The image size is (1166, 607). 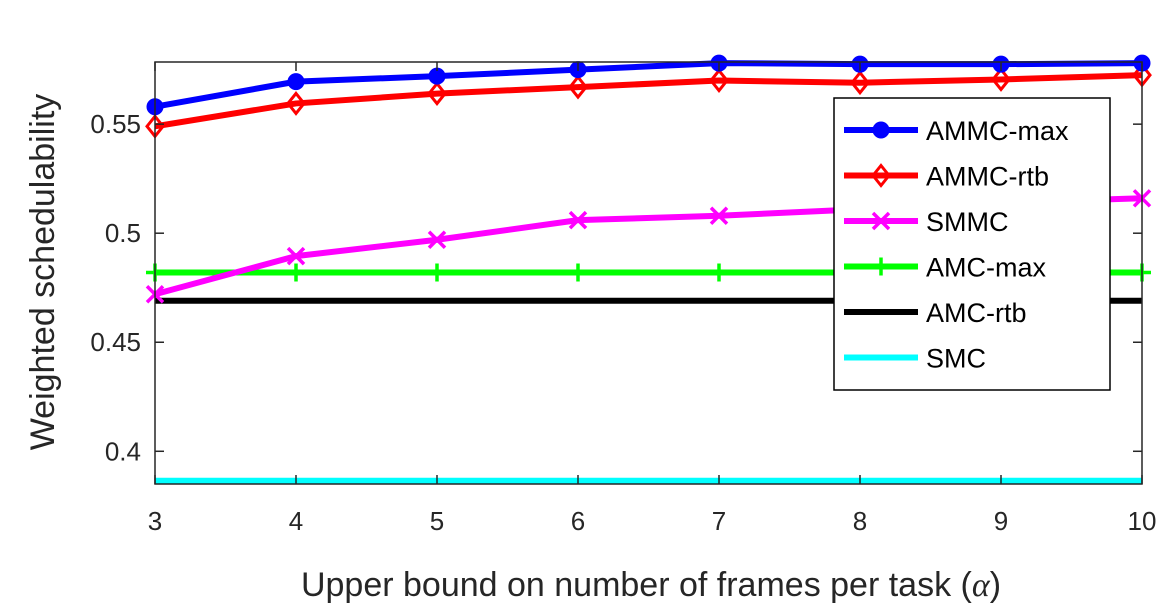 I want to click on legend-box, so click(x=972, y=244).